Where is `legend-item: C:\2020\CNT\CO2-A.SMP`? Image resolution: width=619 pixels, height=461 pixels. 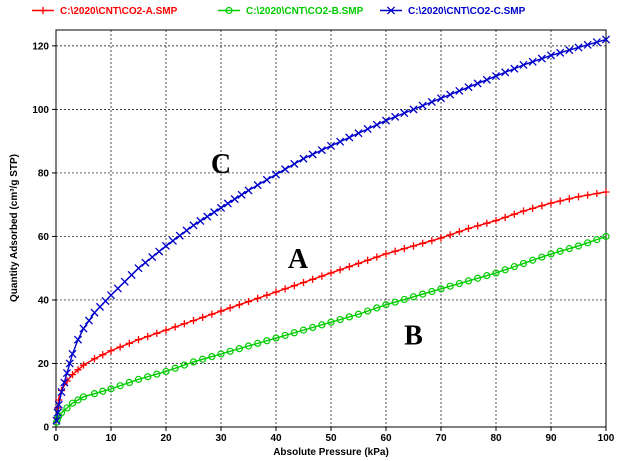 legend-item: C:\2020\CNT\CO2-A.SMP is located at coordinates (105, 11).